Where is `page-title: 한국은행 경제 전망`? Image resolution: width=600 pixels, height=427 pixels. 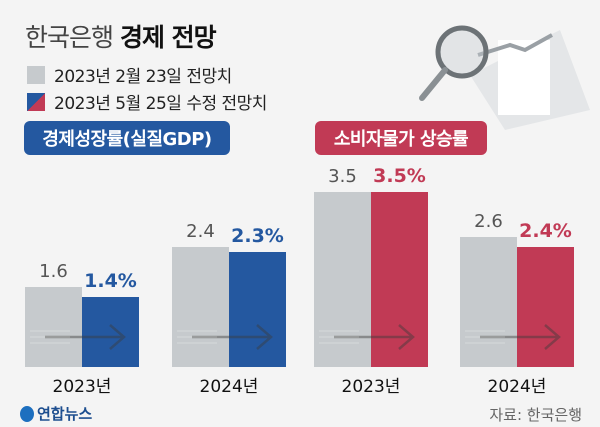
page-title: 한국은행 경제 전망 is located at coordinates (121, 36).